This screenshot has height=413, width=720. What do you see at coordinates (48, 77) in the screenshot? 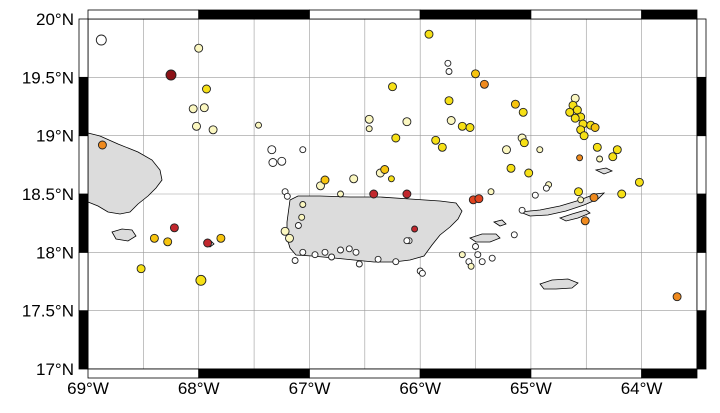
I see `y-tick-label: 19.5°N` at bounding box center [48, 77].